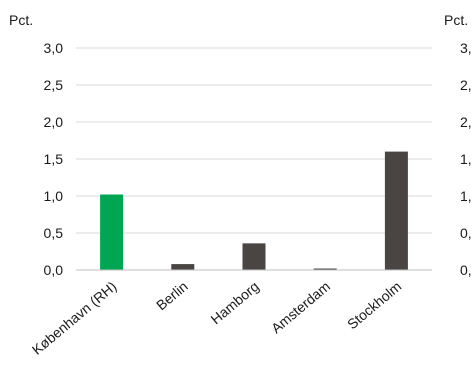 The width and height of the screenshot is (476, 389). Describe the element at coordinates (466, 48) in the screenshot. I see `right-y-tick-label: 3,` at that location.